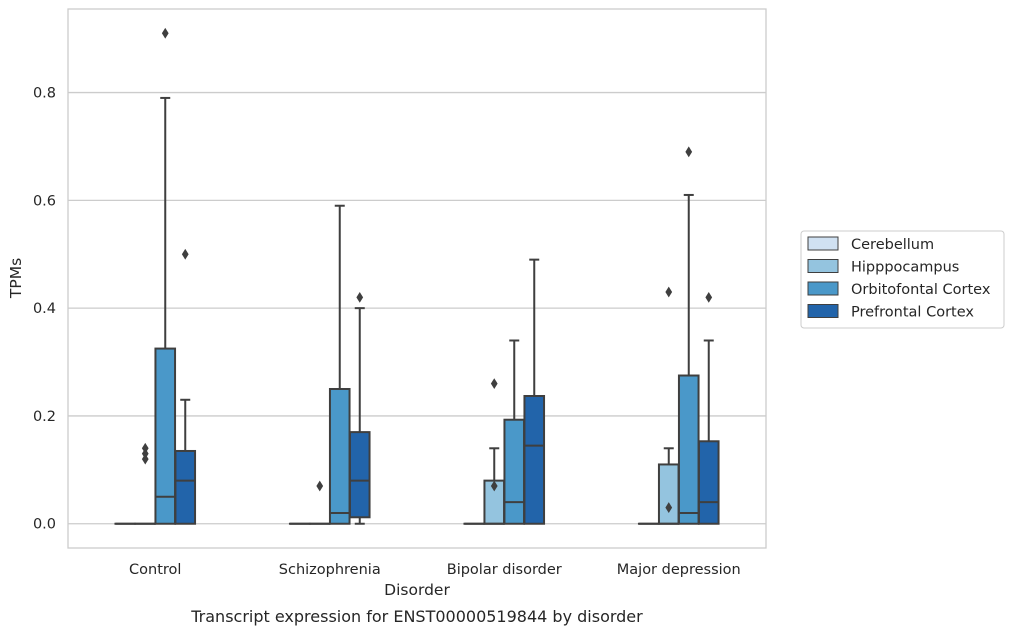  I want to click on legend-frame, so click(902, 279).